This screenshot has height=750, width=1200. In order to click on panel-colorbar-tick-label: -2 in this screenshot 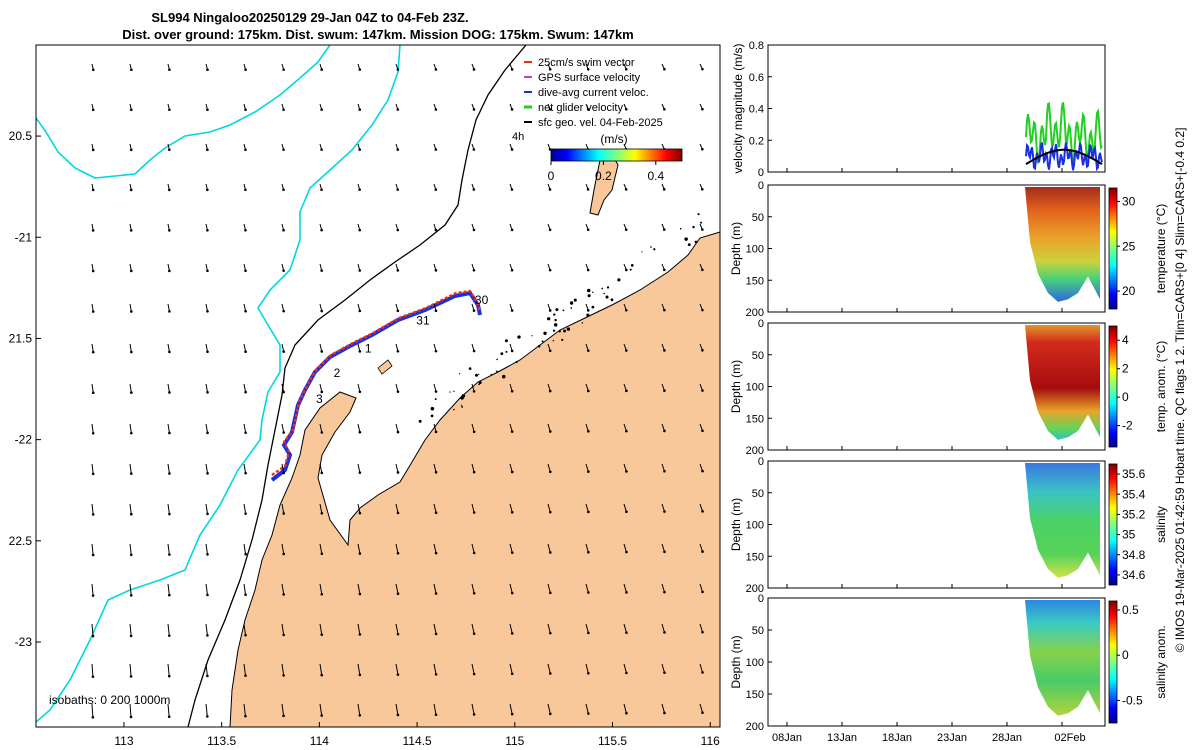, I will do `click(1127, 426)`.